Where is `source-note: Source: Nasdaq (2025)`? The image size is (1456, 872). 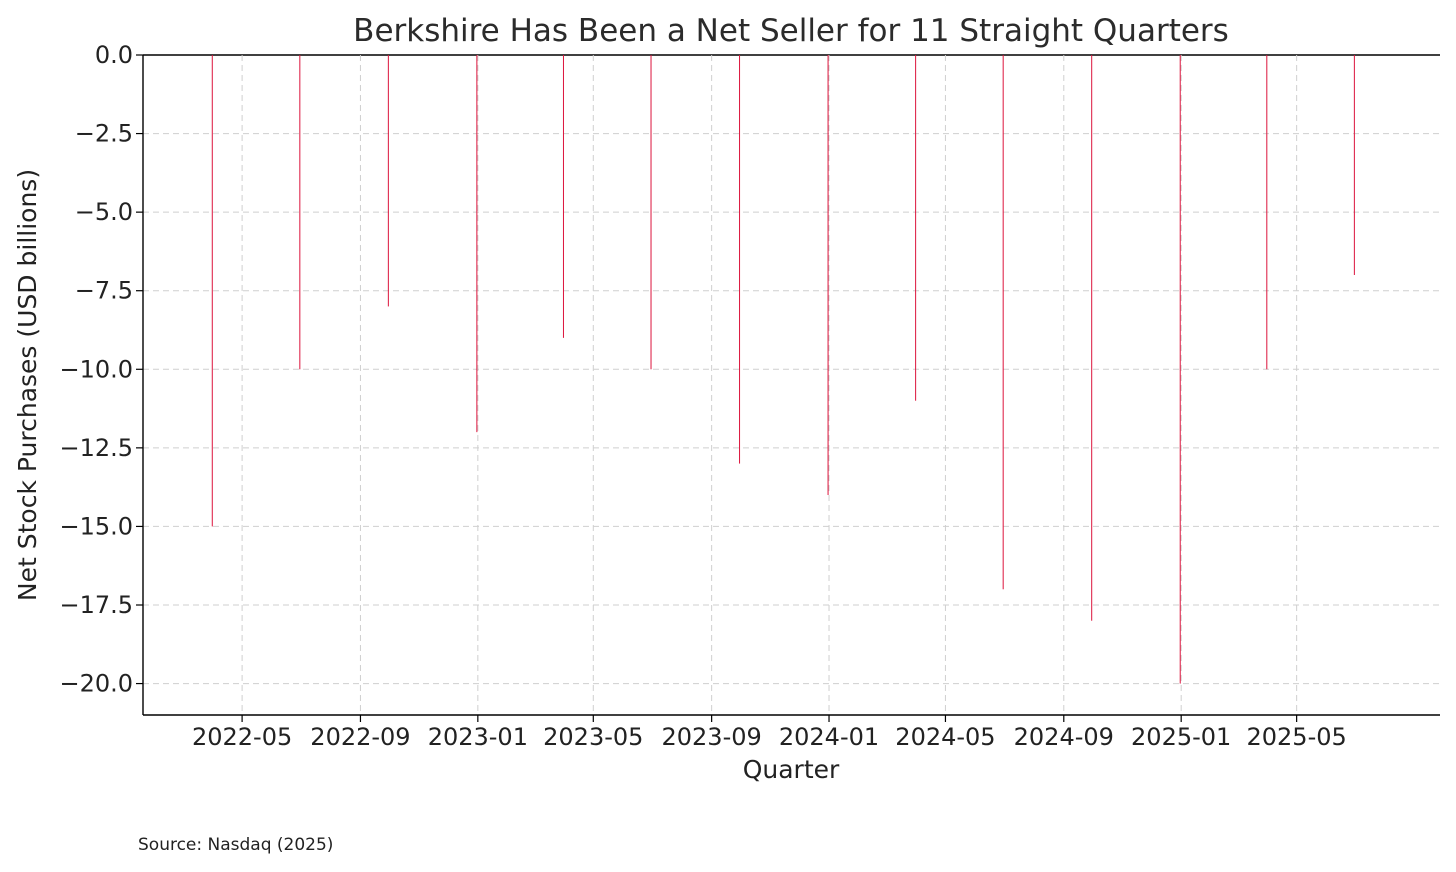 source-note: Source: Nasdaq (2025) is located at coordinates (236, 845).